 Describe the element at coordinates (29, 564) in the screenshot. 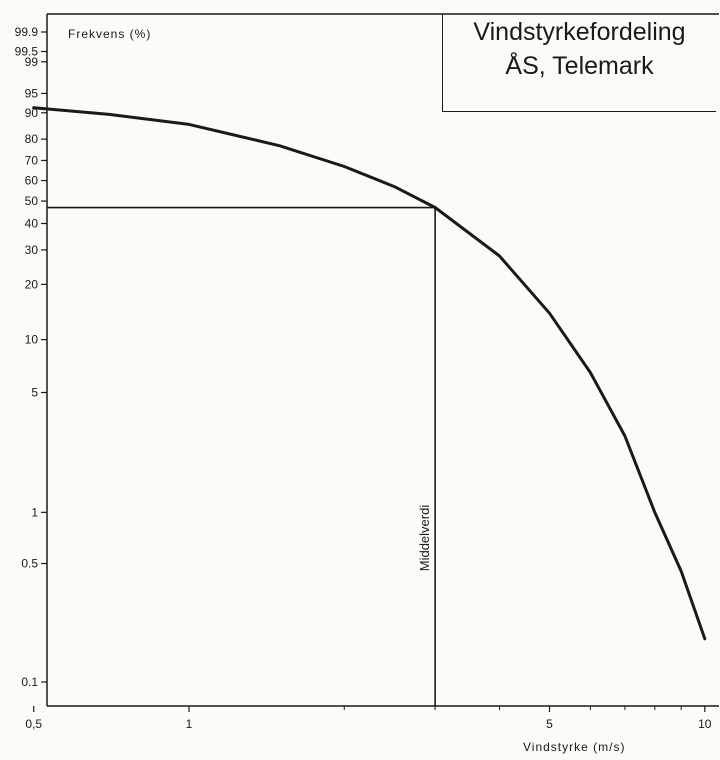

I see `y-tick-label: 0.5` at that location.